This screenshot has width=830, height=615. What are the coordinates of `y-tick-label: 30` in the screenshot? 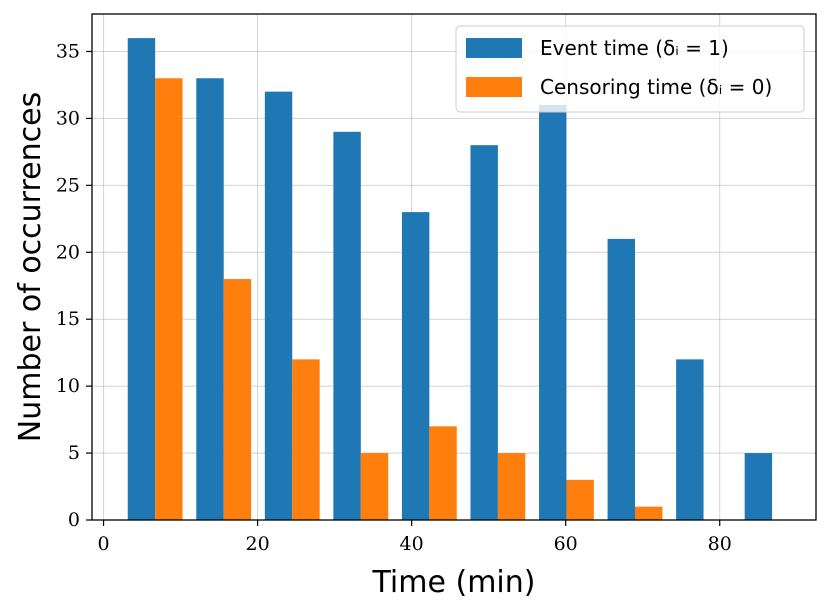 It's located at (68, 118).